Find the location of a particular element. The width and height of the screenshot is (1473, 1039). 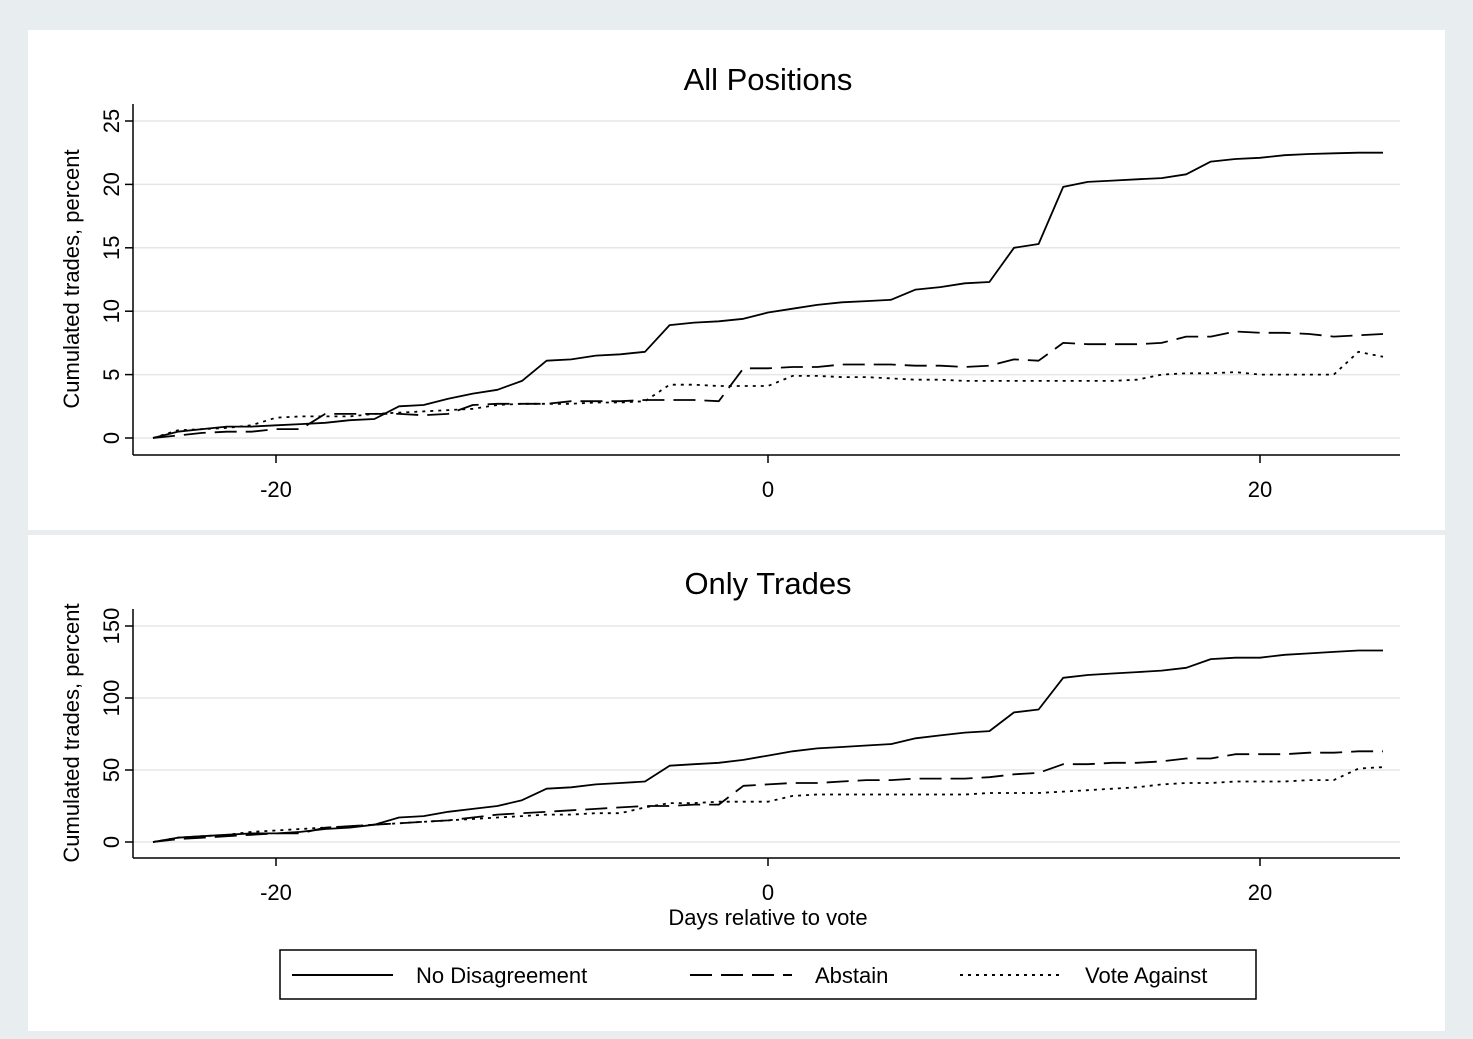

legend-label-abstain: Abstain is located at coordinates (851, 975).